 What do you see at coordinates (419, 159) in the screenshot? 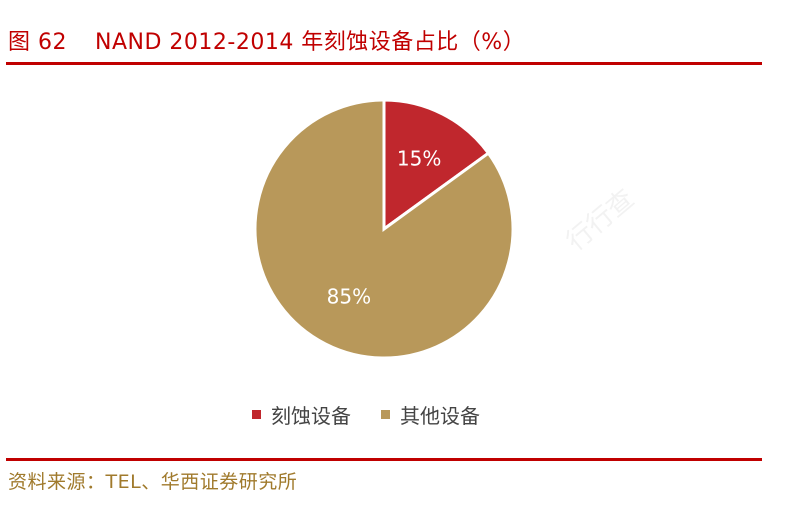
I see `data-label-etching: 15%` at bounding box center [419, 159].